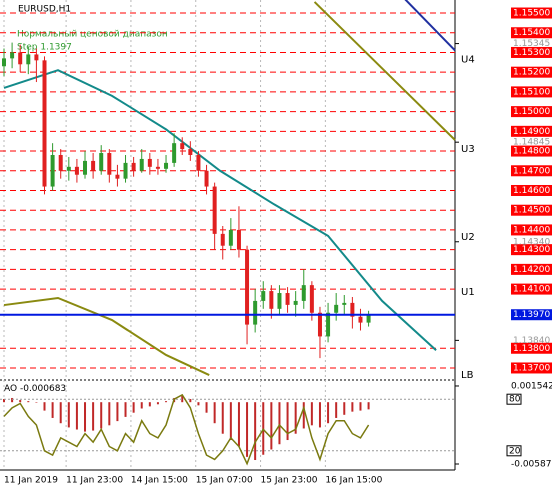  What do you see at coordinates (531, 44) in the screenshot?
I see `y-tick-label: 1.15345` at bounding box center [531, 44].